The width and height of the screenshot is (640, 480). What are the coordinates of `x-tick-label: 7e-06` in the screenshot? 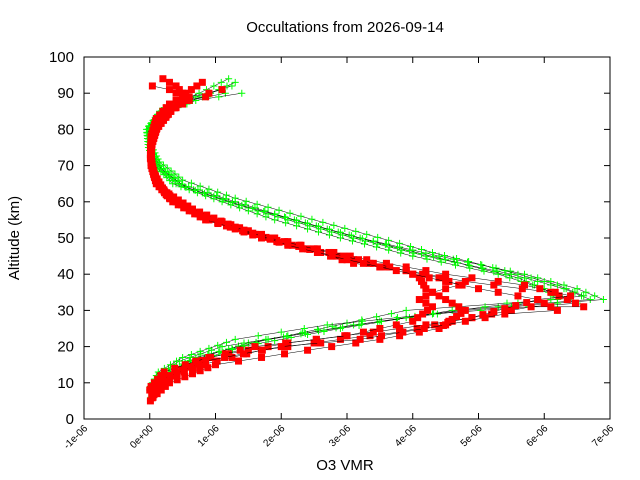 It's located at (603, 436).